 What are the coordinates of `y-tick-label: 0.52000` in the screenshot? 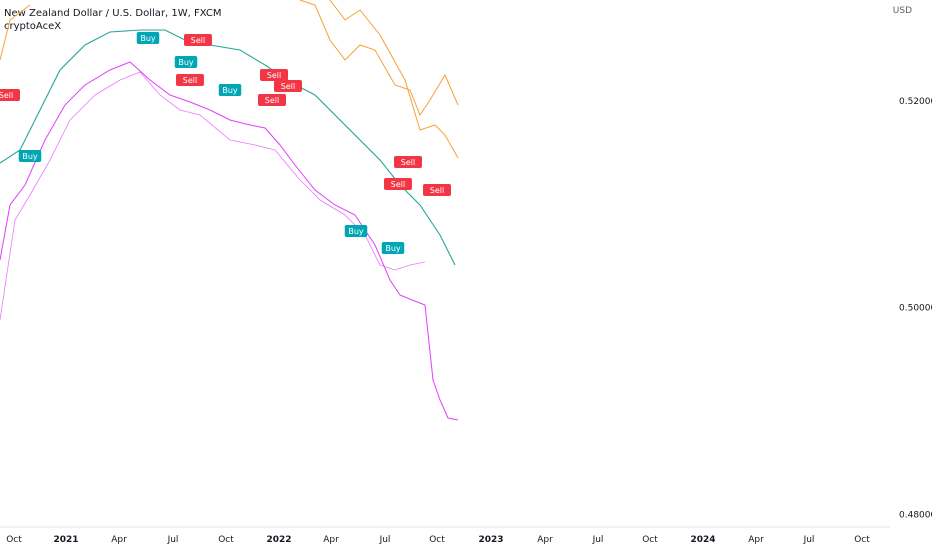 It's located at (915, 102).